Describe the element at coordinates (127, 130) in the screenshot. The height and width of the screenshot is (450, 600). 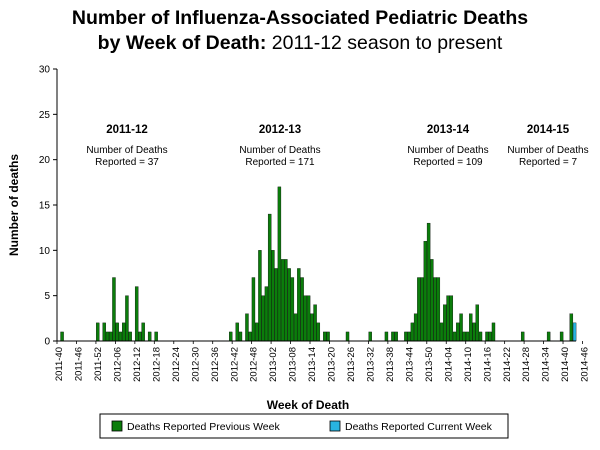
I see `season-label: 2011-12` at that location.